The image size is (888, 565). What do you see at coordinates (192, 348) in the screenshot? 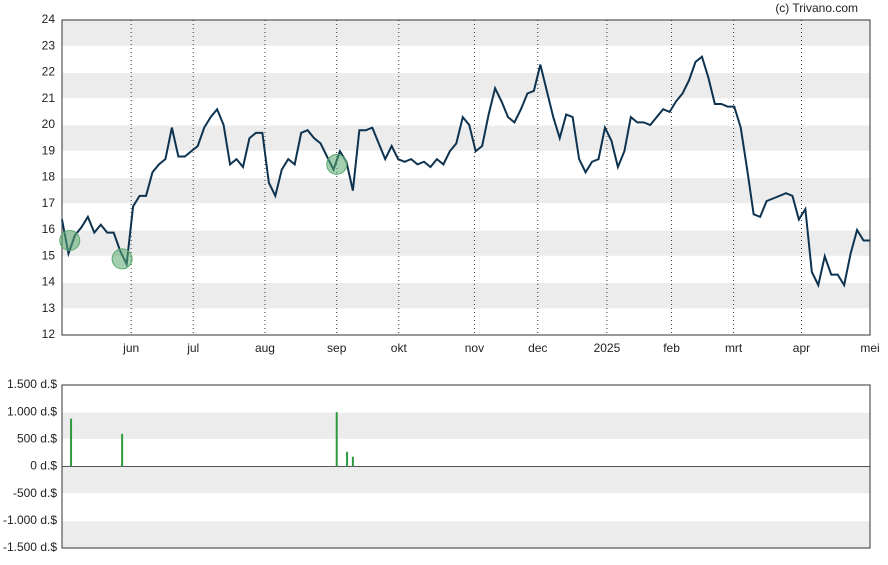
I see `x-tick-label: jul` at bounding box center [192, 348].